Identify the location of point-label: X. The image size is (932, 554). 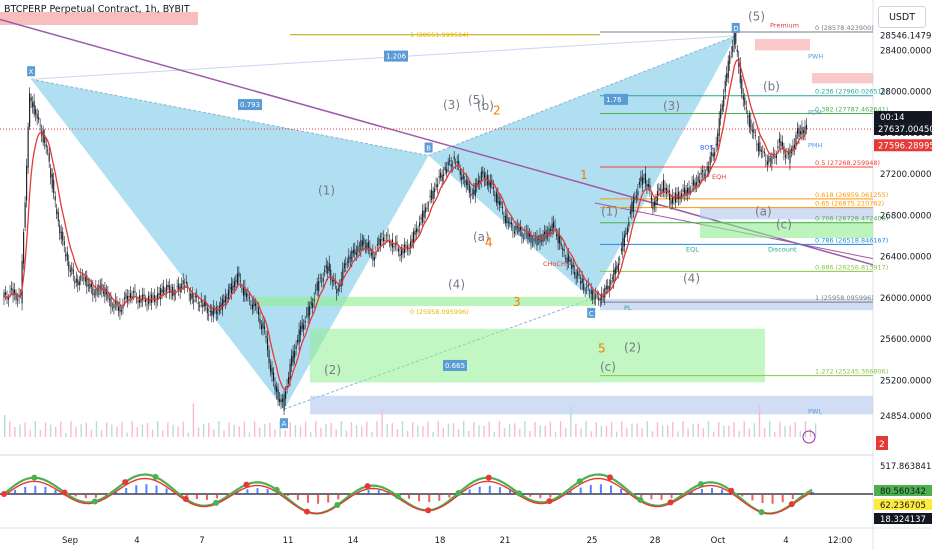
(31, 72).